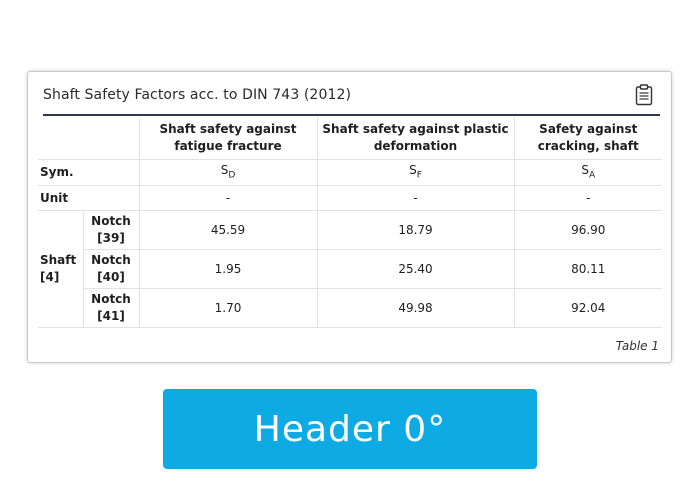 The image size is (700, 500). What do you see at coordinates (89, 139) in the screenshot?
I see `header-empty-cell` at bounding box center [89, 139].